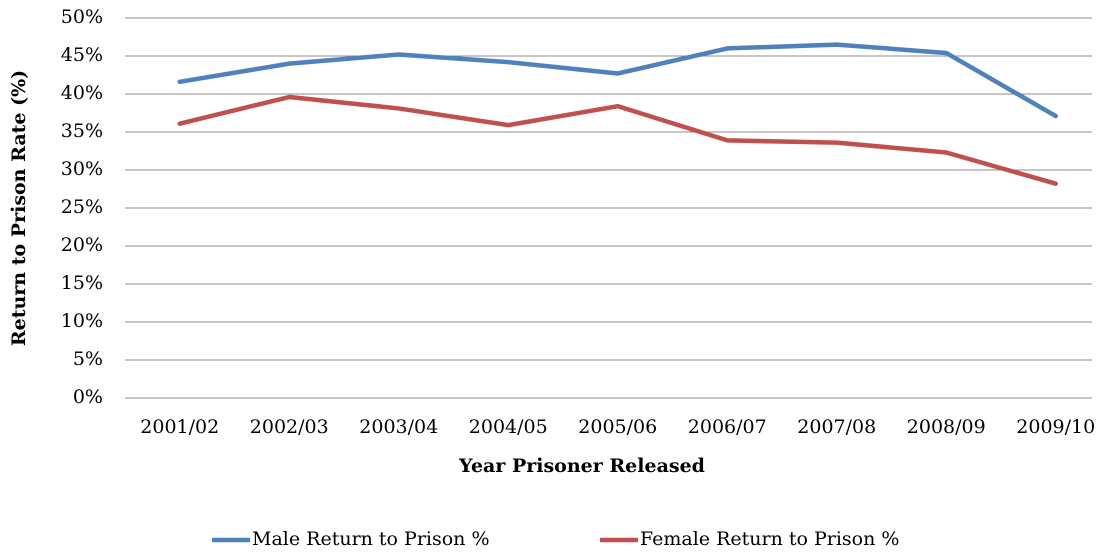 This screenshot has width=1103, height=554. What do you see at coordinates (82, 283) in the screenshot?
I see `y-tick-label: 15%` at bounding box center [82, 283].